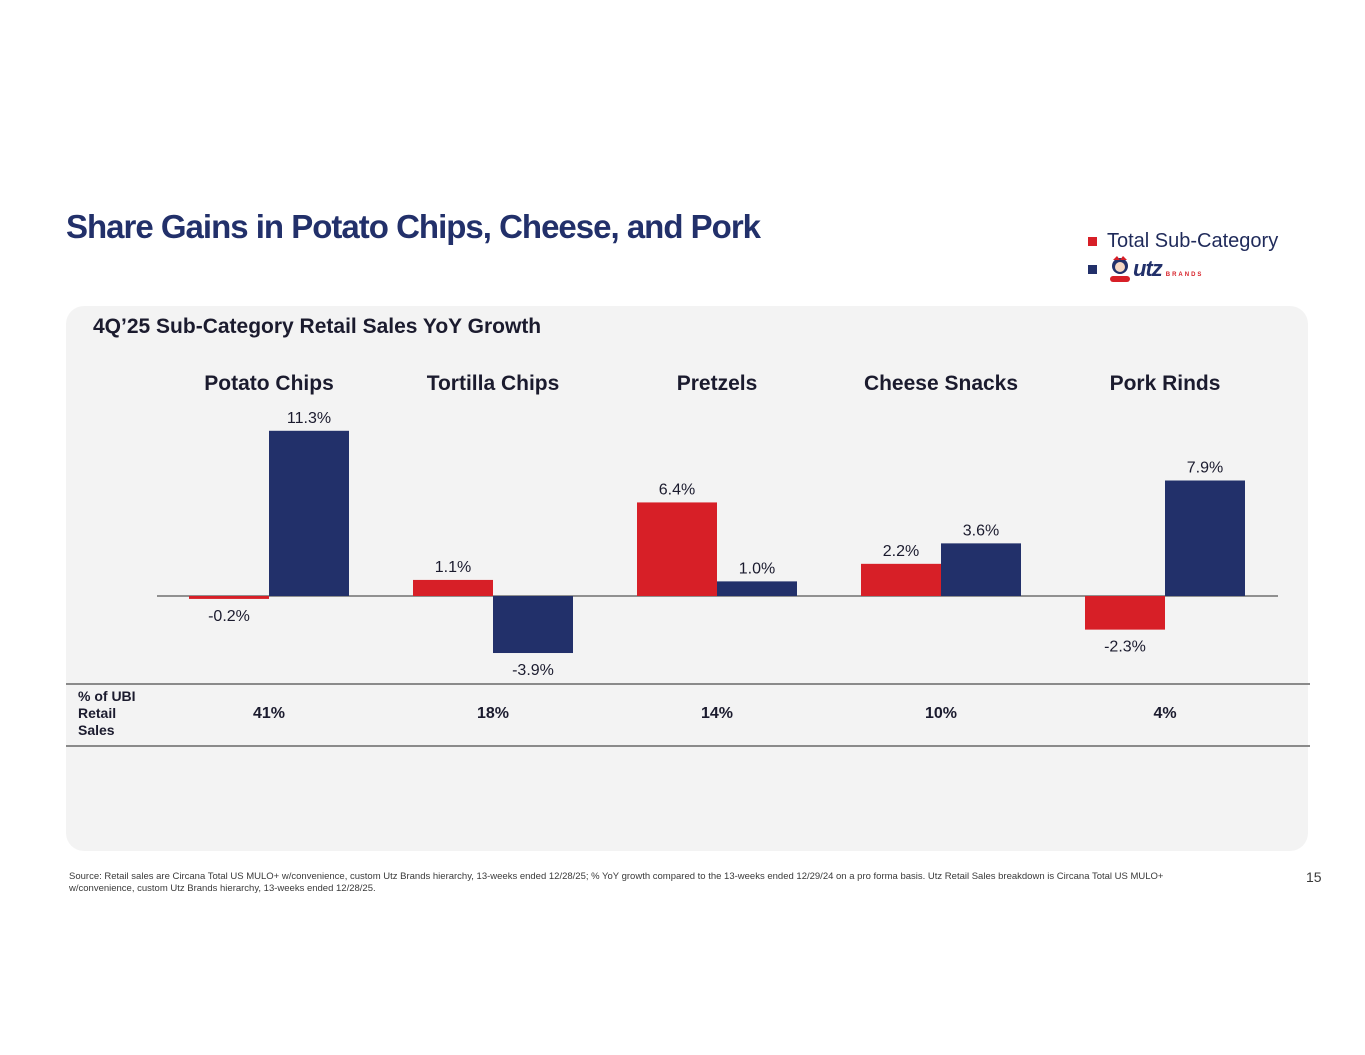 This screenshot has height=1055, width=1365. What do you see at coordinates (1120, 269) in the screenshot?
I see `utz-mascot-icon` at bounding box center [1120, 269].